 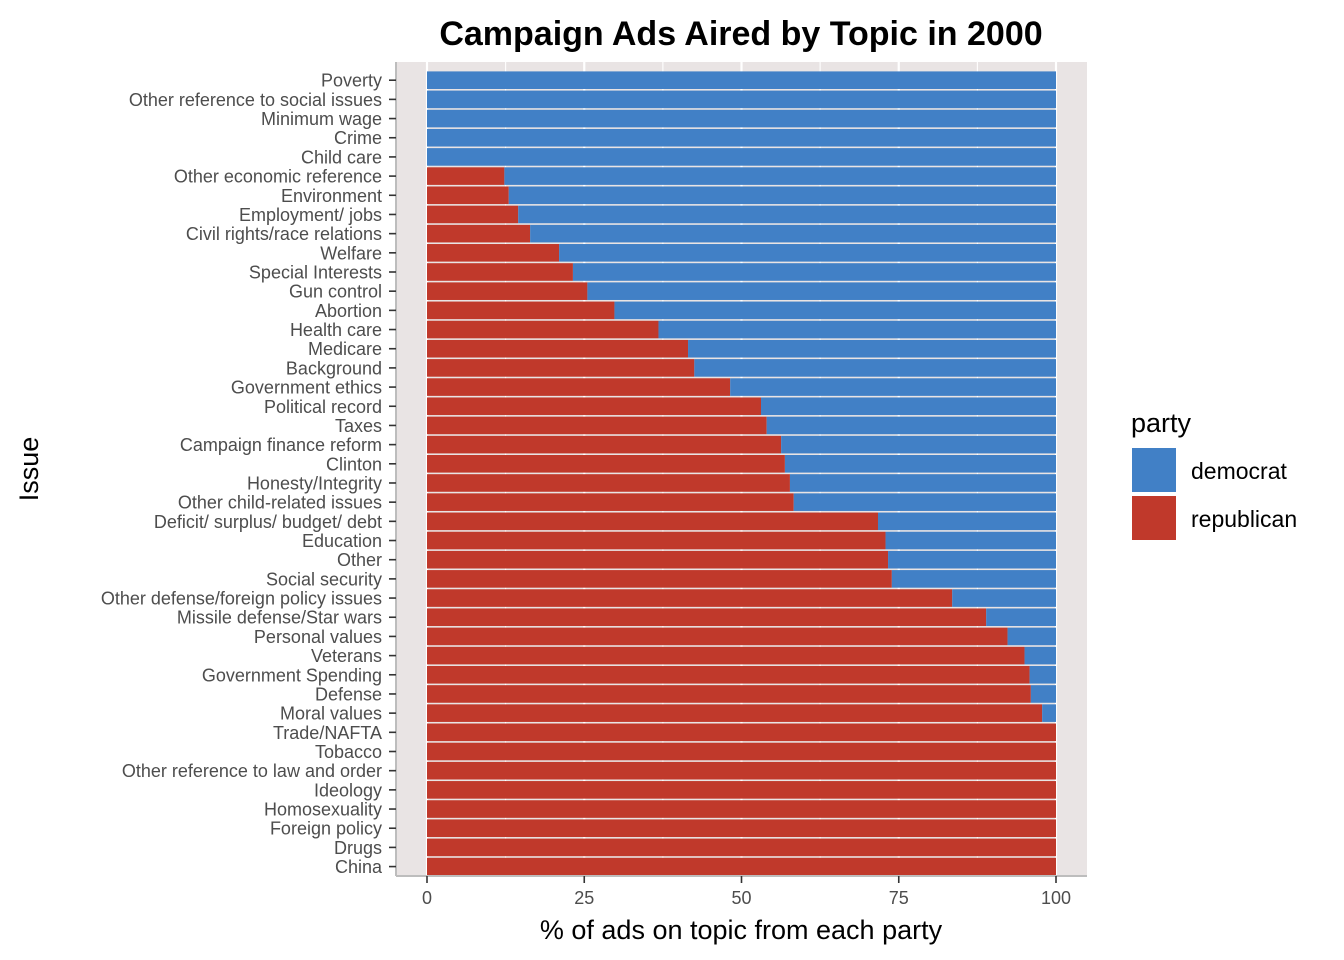 I want to click on y-tick-label: Veterans, so click(x=346, y=656).